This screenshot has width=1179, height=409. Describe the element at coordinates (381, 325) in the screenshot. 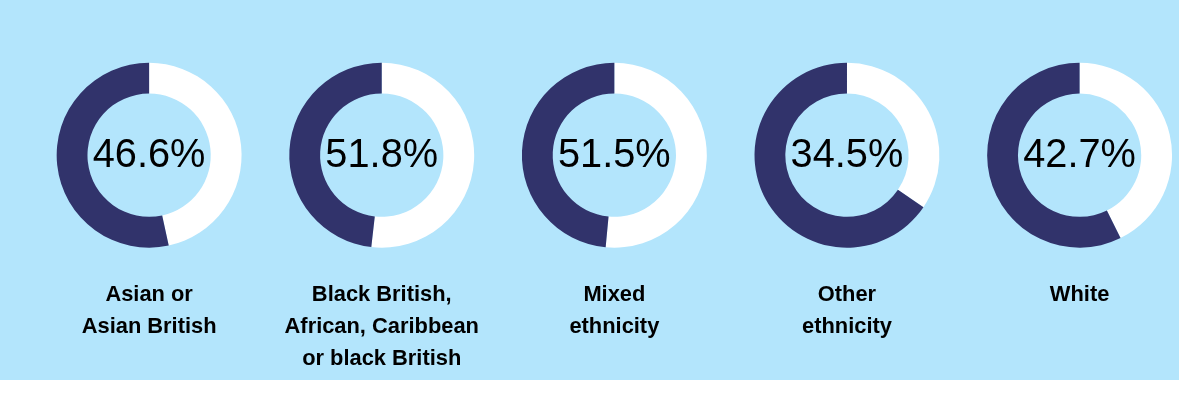

I see `text: Black British, African, Caribbean or black British` at that location.